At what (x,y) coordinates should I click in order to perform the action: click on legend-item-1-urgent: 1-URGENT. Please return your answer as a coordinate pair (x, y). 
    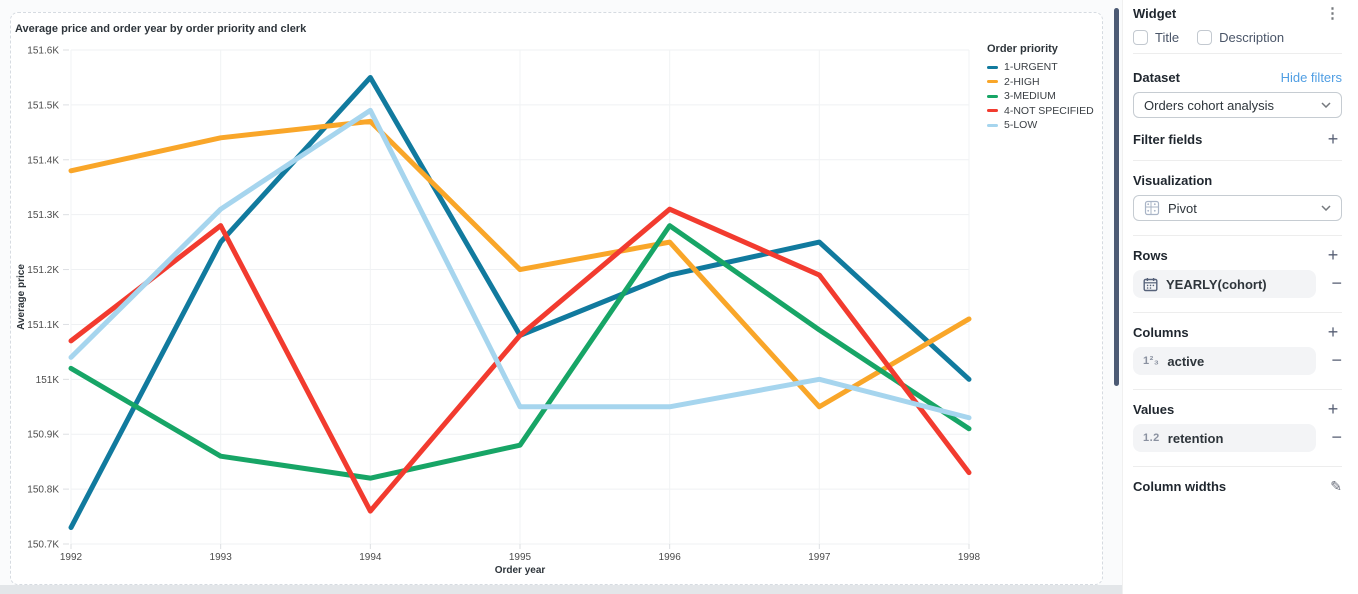
    Looking at the image, I should click on (1043, 67).